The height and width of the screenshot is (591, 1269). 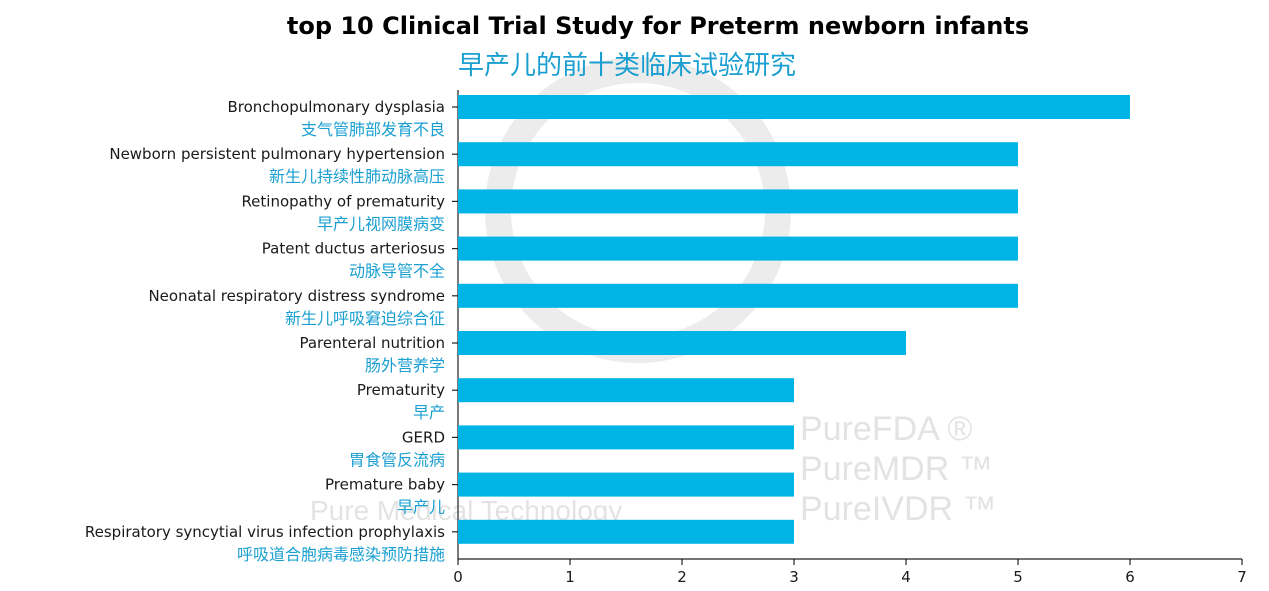 I want to click on x-tick-label: 5, so click(x=1018, y=577).